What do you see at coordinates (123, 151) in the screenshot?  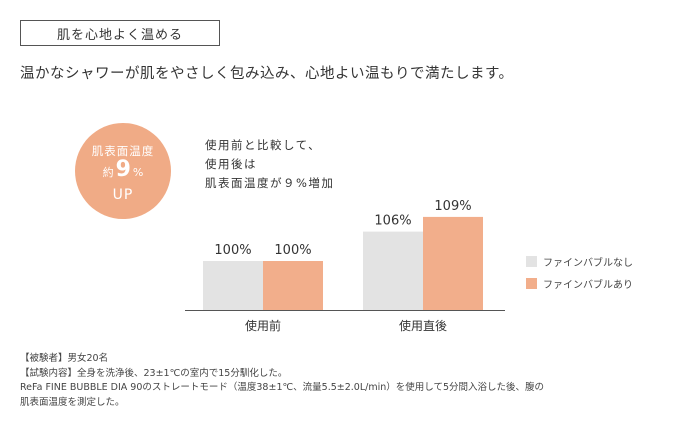 I see `badge-label: 肌表面温度` at bounding box center [123, 151].